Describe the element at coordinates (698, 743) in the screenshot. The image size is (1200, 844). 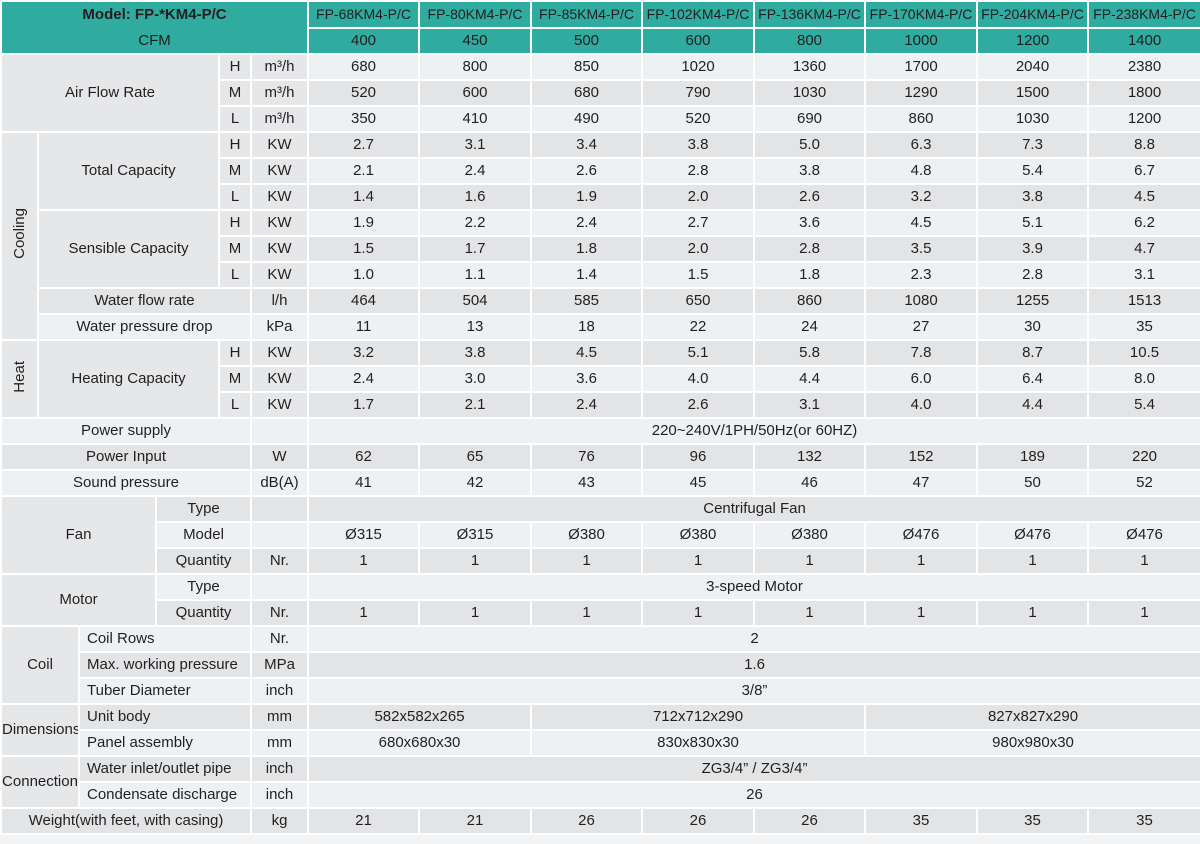
I see `merged-value-cell: 830x830x30` at that location.